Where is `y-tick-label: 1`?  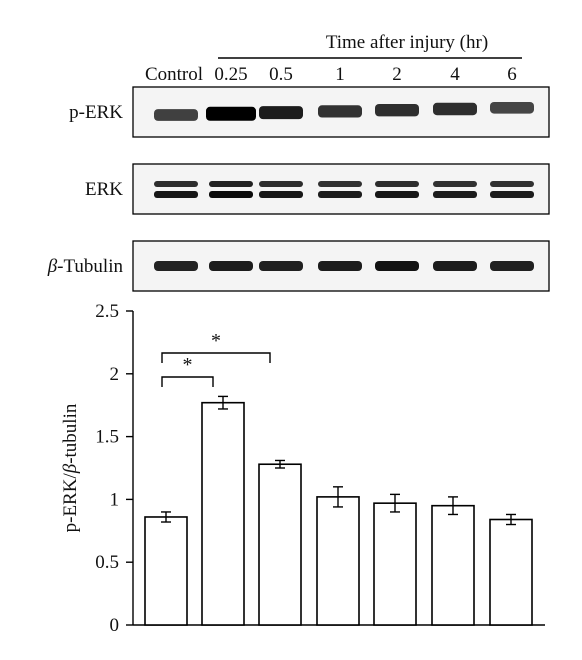 y-tick-label: 1 is located at coordinates (115, 499).